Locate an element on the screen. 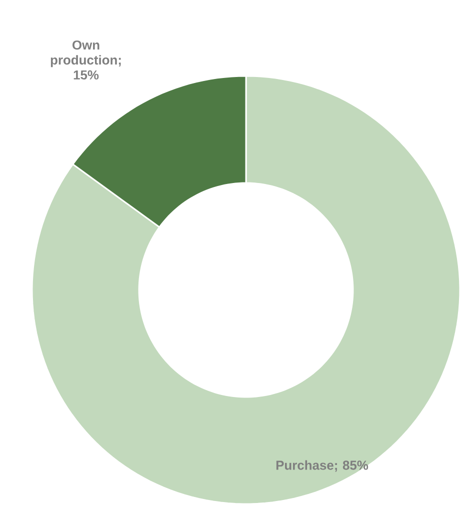 The height and width of the screenshot is (509, 464). data-label: Own production; 15% is located at coordinates (85, 60).